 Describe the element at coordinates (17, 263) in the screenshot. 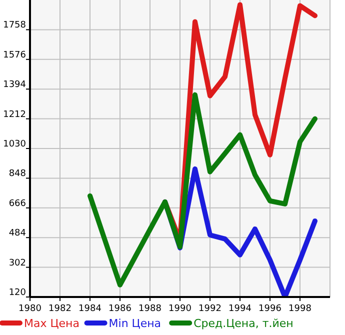

I see `y-tick-label: 302` at that location.